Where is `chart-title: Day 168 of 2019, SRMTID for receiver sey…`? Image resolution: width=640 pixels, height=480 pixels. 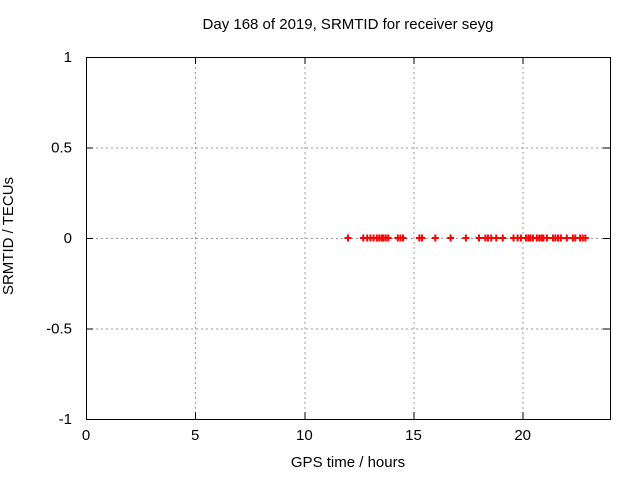 chart-title: Day 168 of 2019, SRMTID for receiver sey… is located at coordinates (348, 24).